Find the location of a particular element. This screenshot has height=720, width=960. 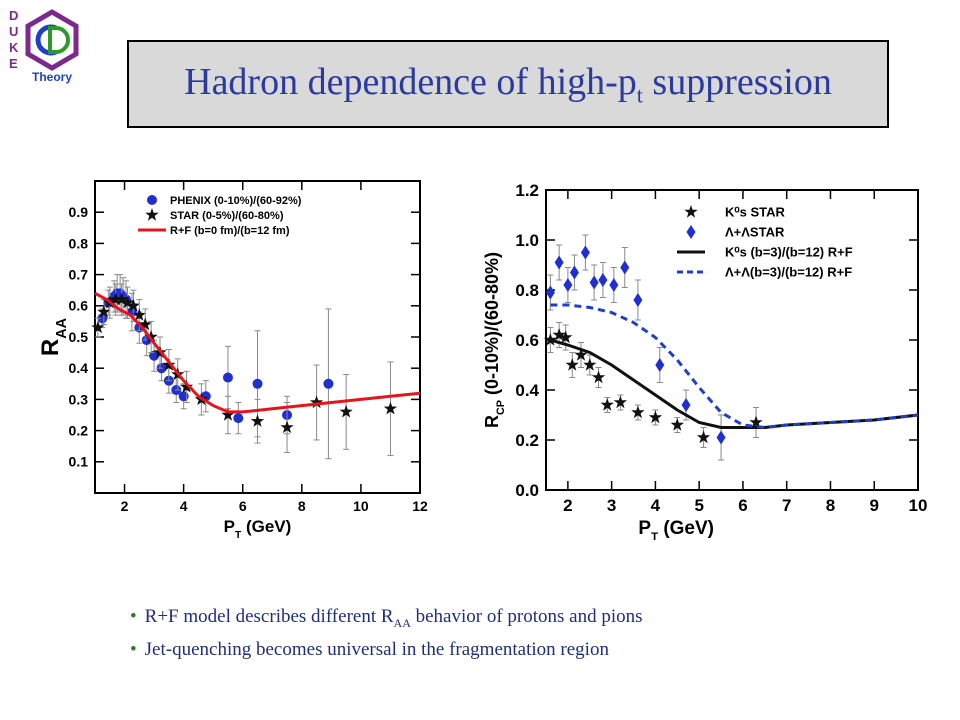

y-tick-label: 0.1 is located at coordinates (79, 462).